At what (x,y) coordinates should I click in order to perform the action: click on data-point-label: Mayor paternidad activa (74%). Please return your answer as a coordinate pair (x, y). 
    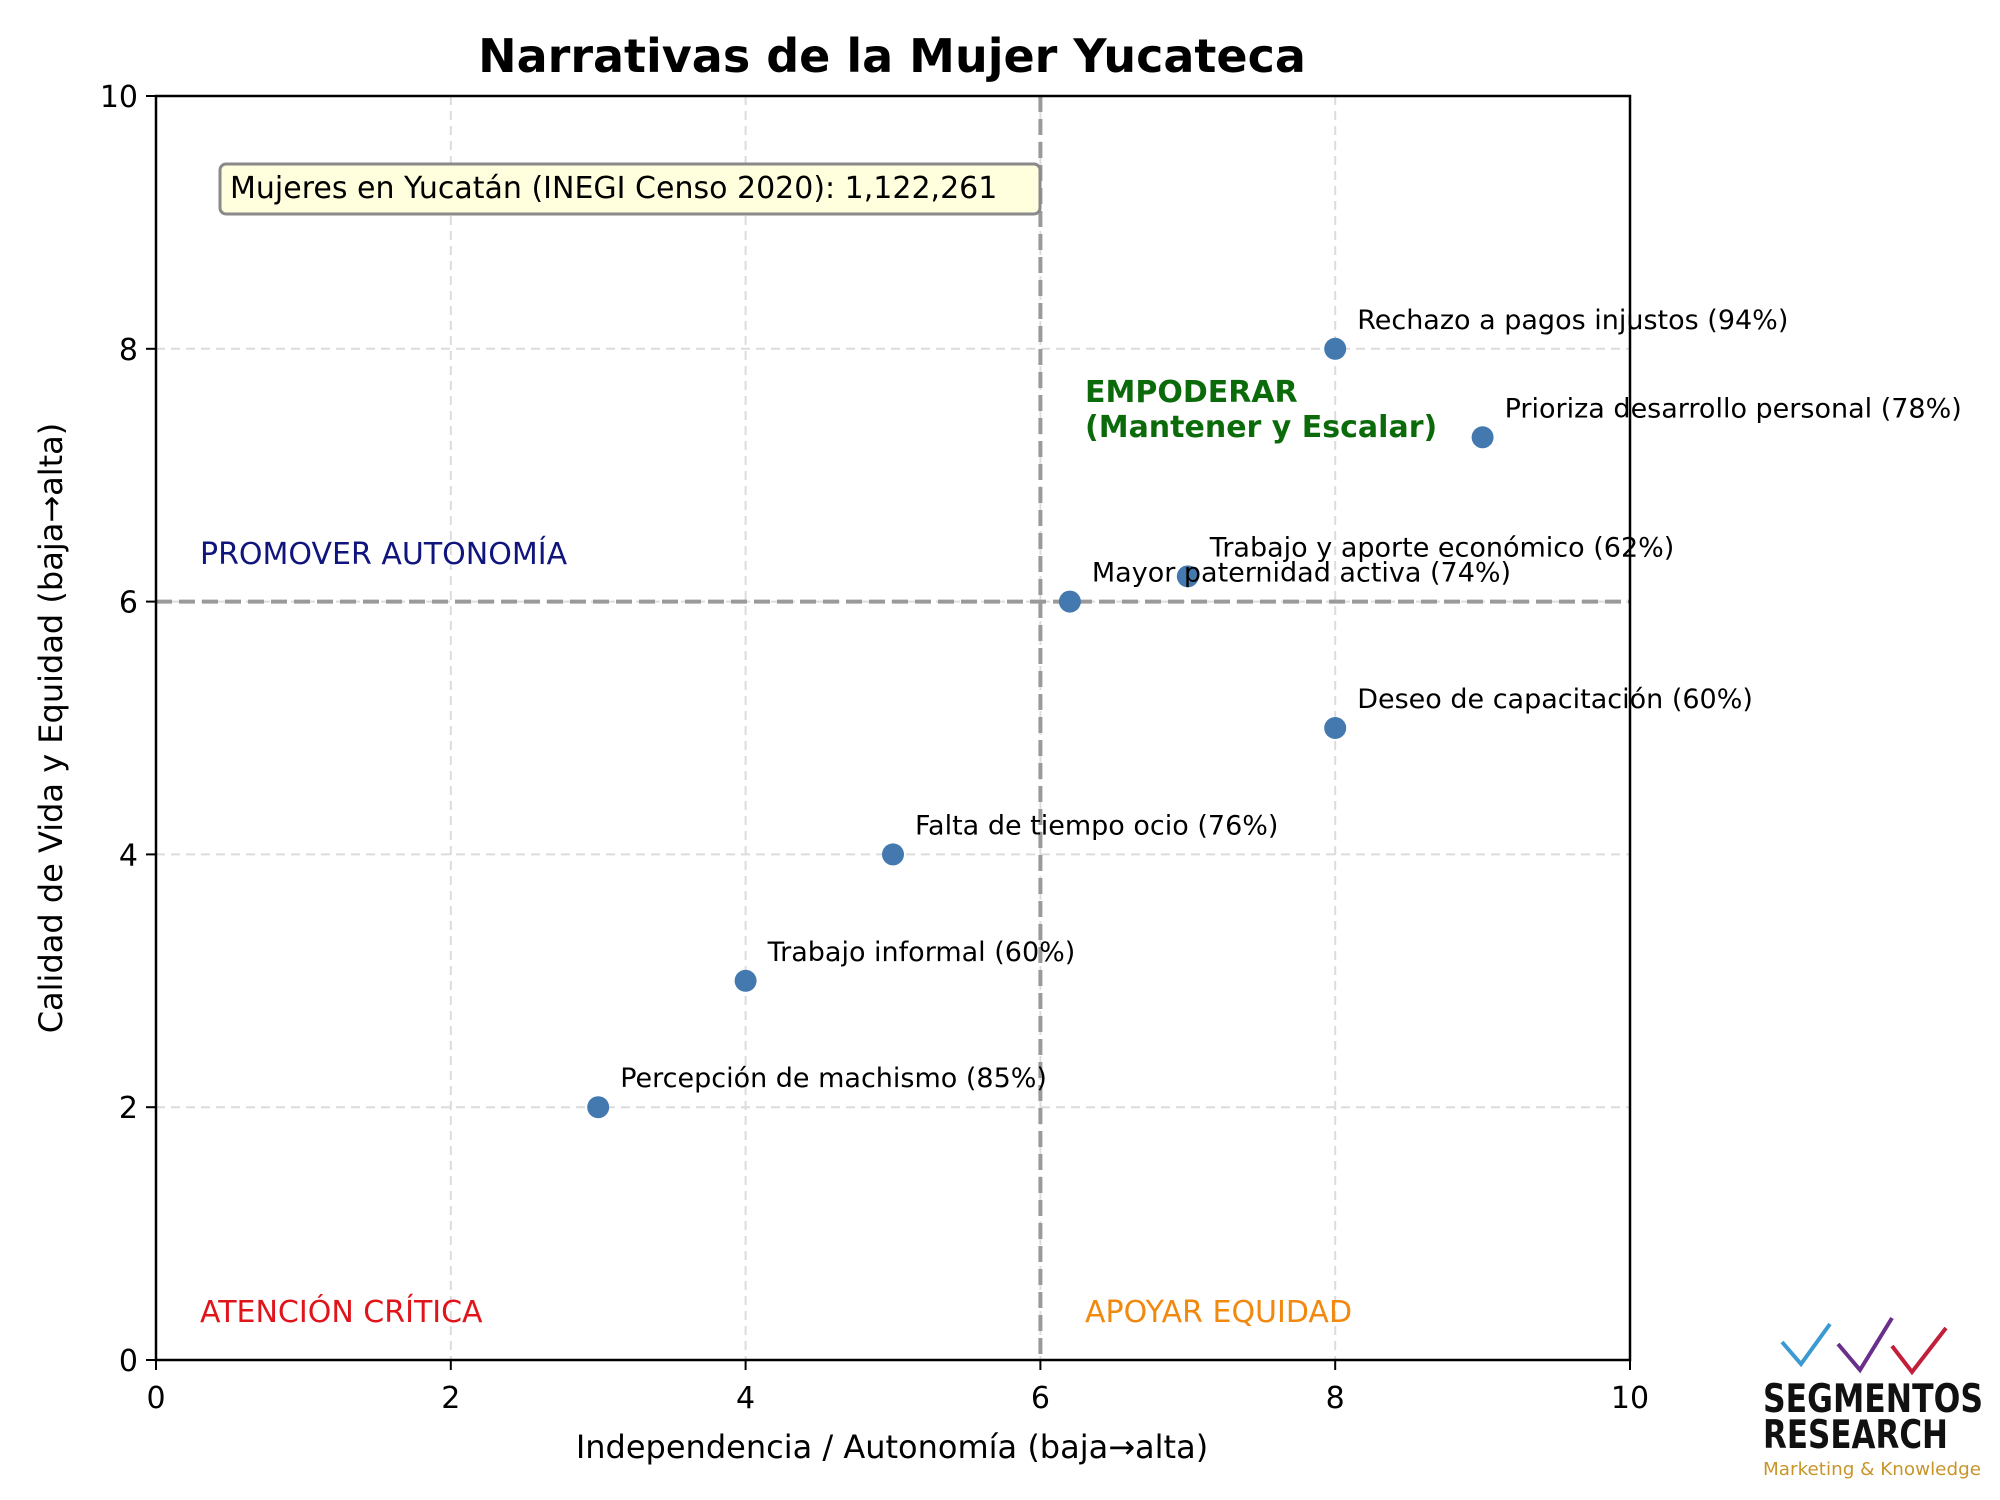
    Looking at the image, I should click on (1301, 573).